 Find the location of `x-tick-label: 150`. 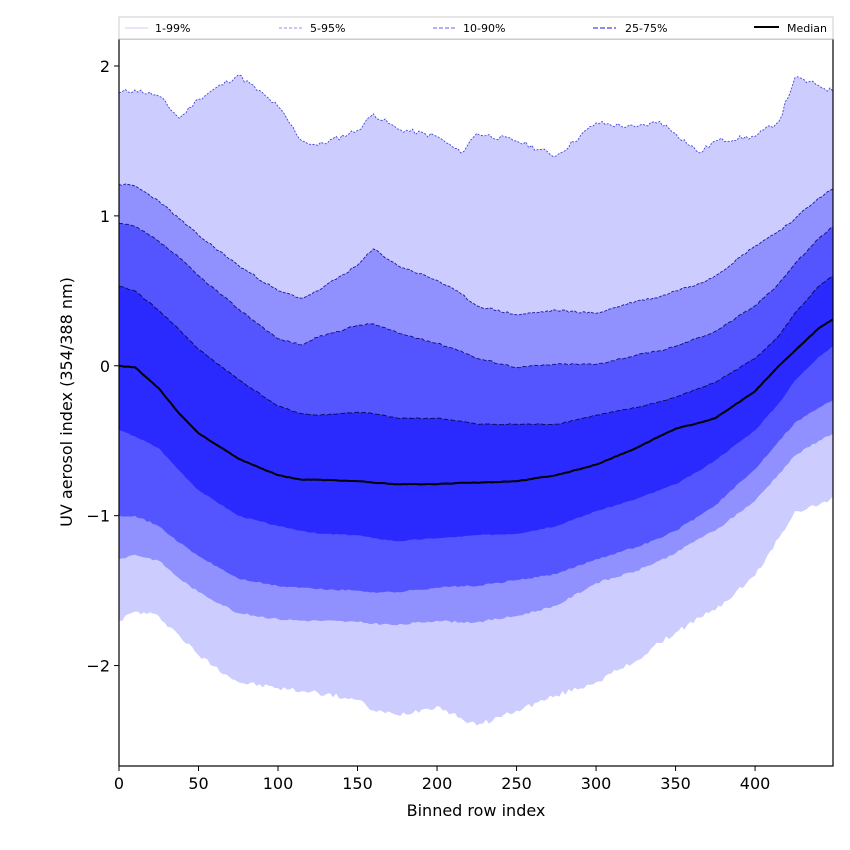

x-tick-label: 150 is located at coordinates (357, 783).